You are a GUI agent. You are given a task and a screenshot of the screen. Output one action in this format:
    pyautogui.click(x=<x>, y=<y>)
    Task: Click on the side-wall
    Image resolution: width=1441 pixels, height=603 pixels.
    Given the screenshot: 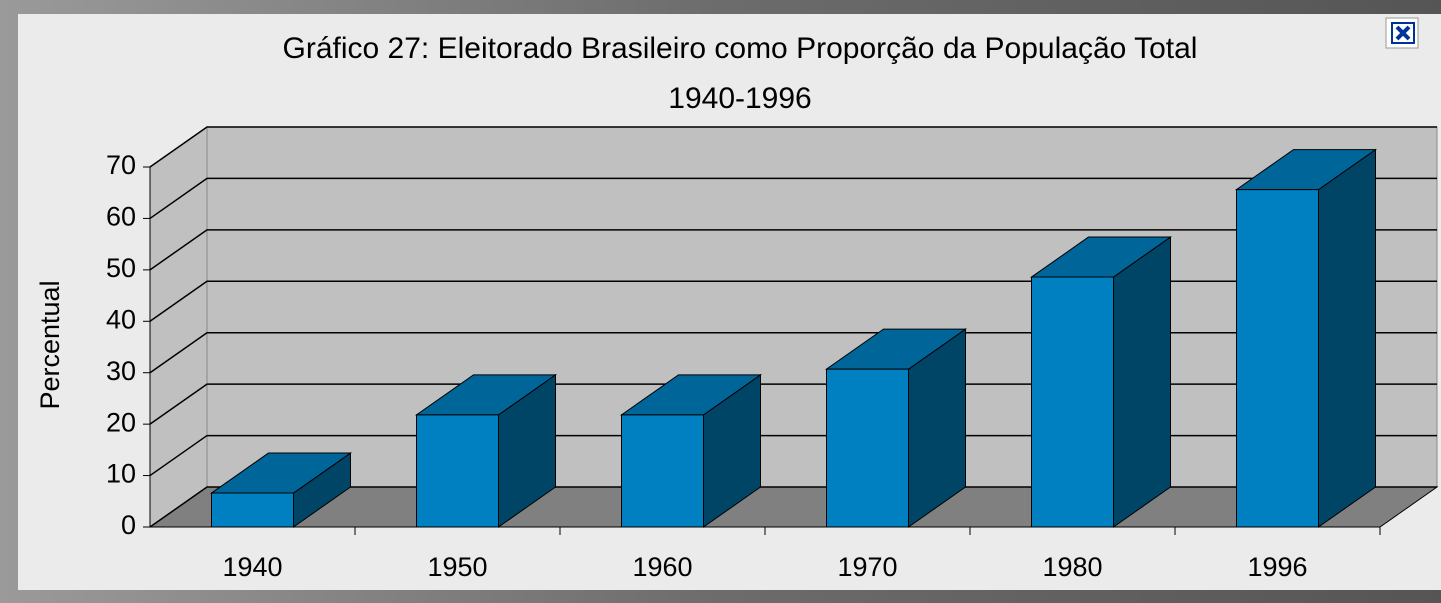 What is the action you would take?
    pyautogui.click(x=178, y=327)
    